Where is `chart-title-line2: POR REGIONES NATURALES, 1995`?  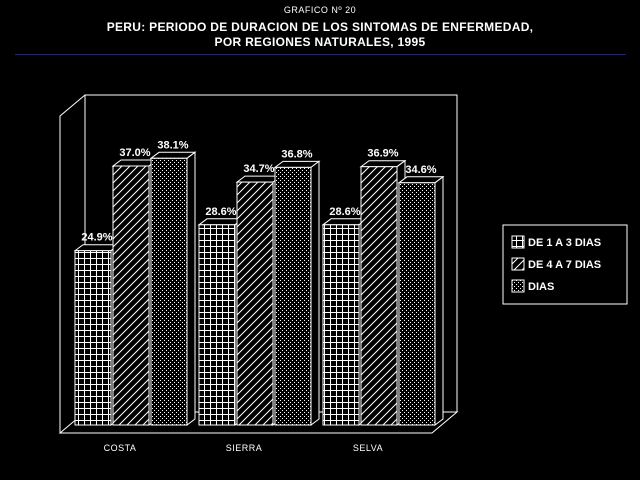 chart-title-line2: POR REGIONES NATURALES, 1995 is located at coordinates (320, 42).